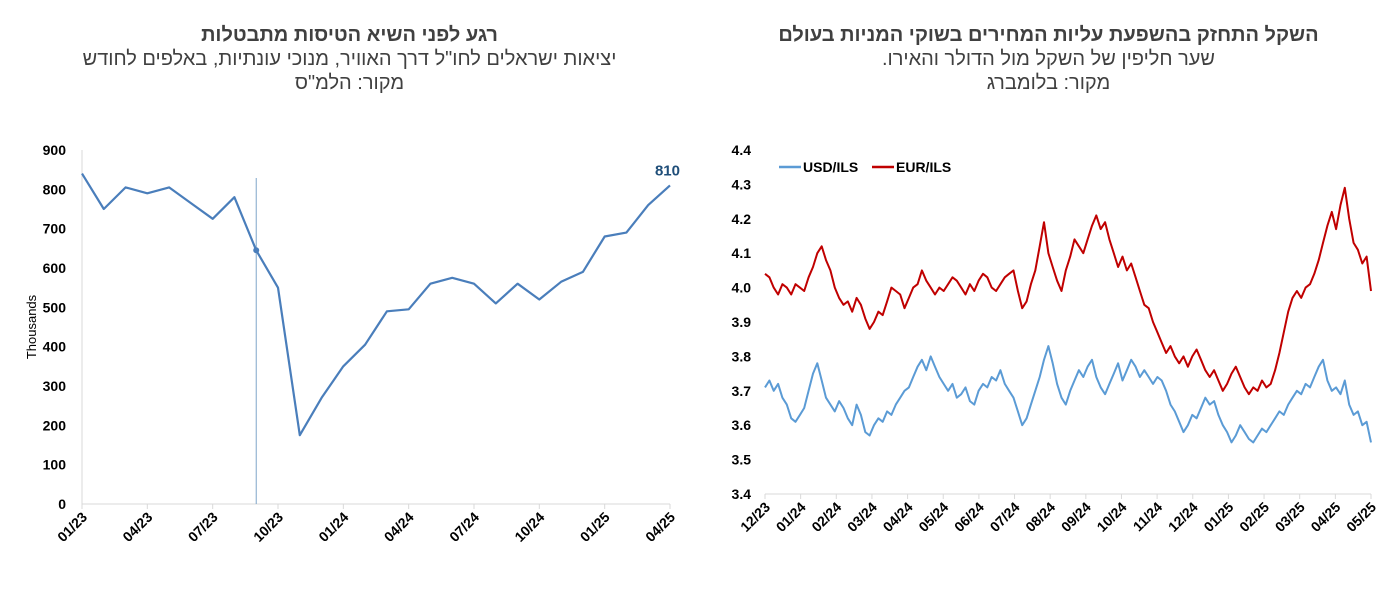 This screenshot has height=592, width=1398. What do you see at coordinates (742, 460) in the screenshot?
I see `y-tick-label: 3.5` at bounding box center [742, 460].